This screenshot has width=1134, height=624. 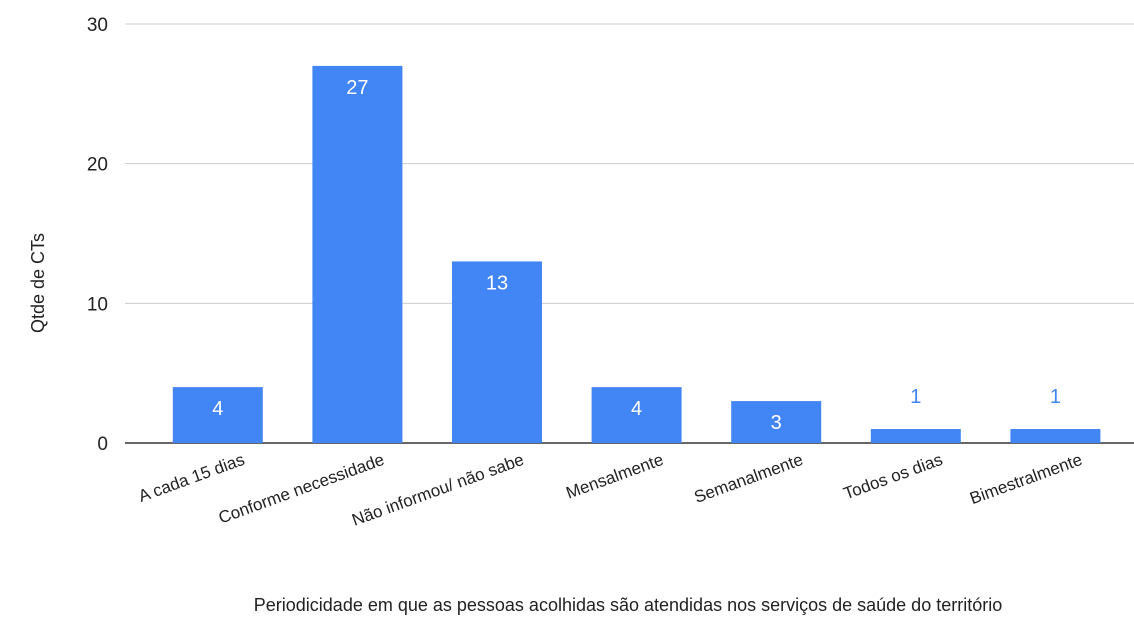 I want to click on y-tick-label: 0, so click(x=102, y=444).